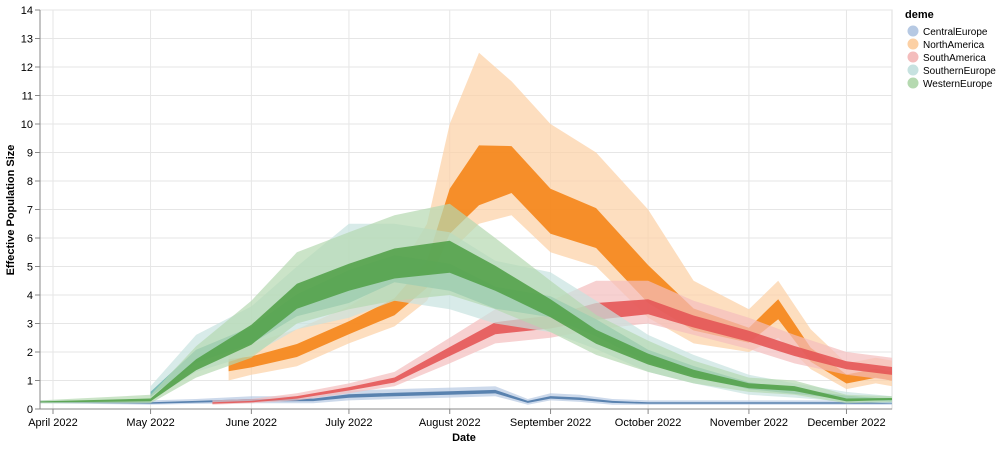 This screenshot has width=1001, height=452. I want to click on y-tick-label: 0, so click(30, 410).